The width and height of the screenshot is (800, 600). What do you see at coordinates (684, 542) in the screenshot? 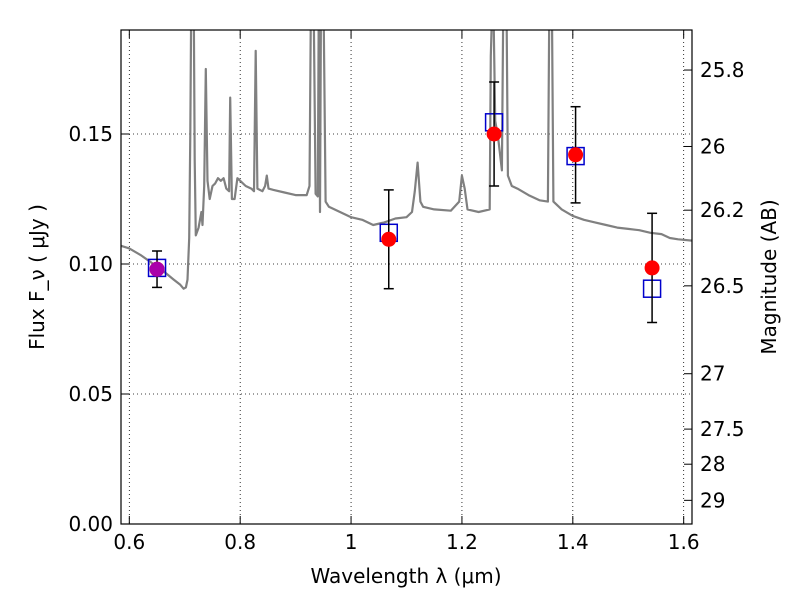
I see `x-tick-label: 1.6` at bounding box center [684, 542].